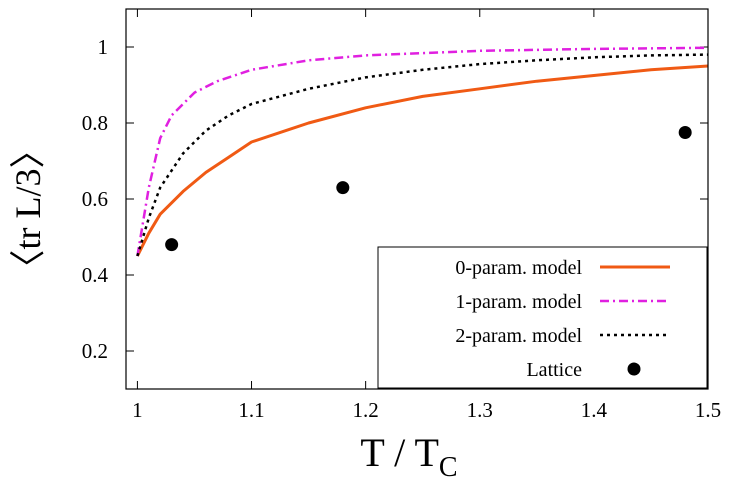 This screenshot has width=729, height=482. I want to click on y-tick-label: 0.4, so click(95, 275).